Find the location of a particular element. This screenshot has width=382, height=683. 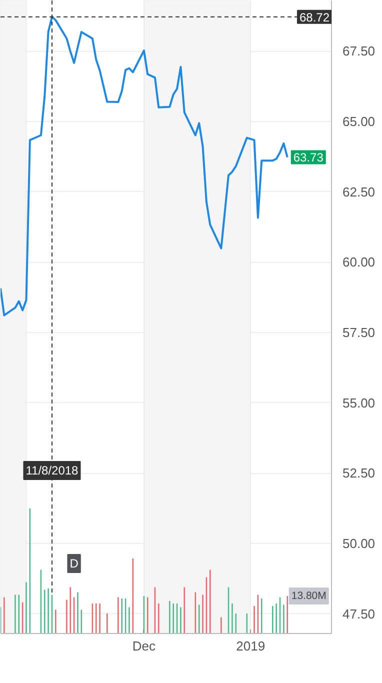

annotation: D is located at coordinates (74, 563).